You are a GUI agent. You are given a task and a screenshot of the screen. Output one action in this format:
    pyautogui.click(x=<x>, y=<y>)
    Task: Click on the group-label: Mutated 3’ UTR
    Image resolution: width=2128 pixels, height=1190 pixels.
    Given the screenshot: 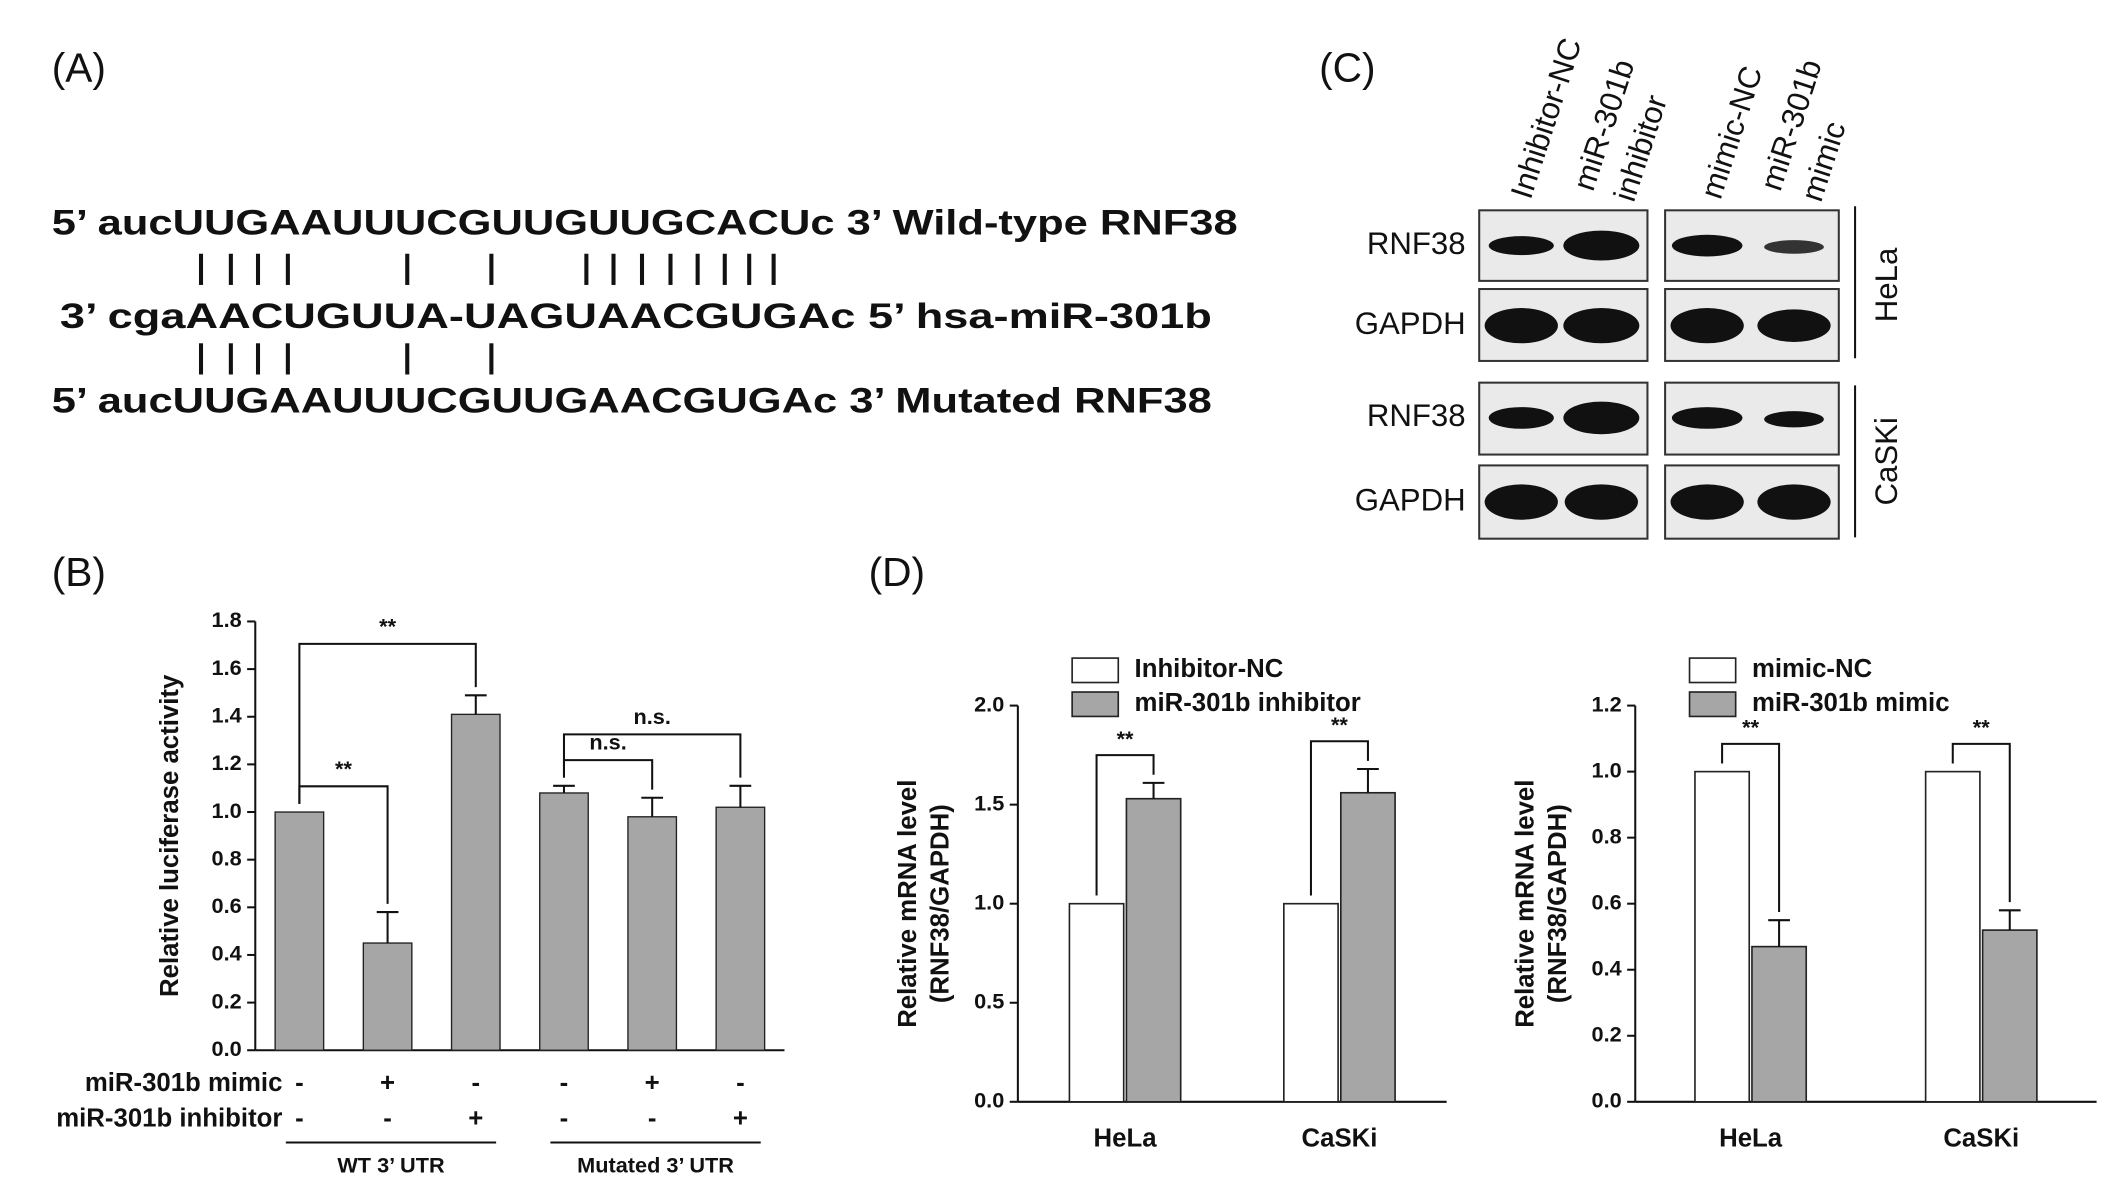 What is the action you would take?
    pyautogui.click(x=655, y=1165)
    